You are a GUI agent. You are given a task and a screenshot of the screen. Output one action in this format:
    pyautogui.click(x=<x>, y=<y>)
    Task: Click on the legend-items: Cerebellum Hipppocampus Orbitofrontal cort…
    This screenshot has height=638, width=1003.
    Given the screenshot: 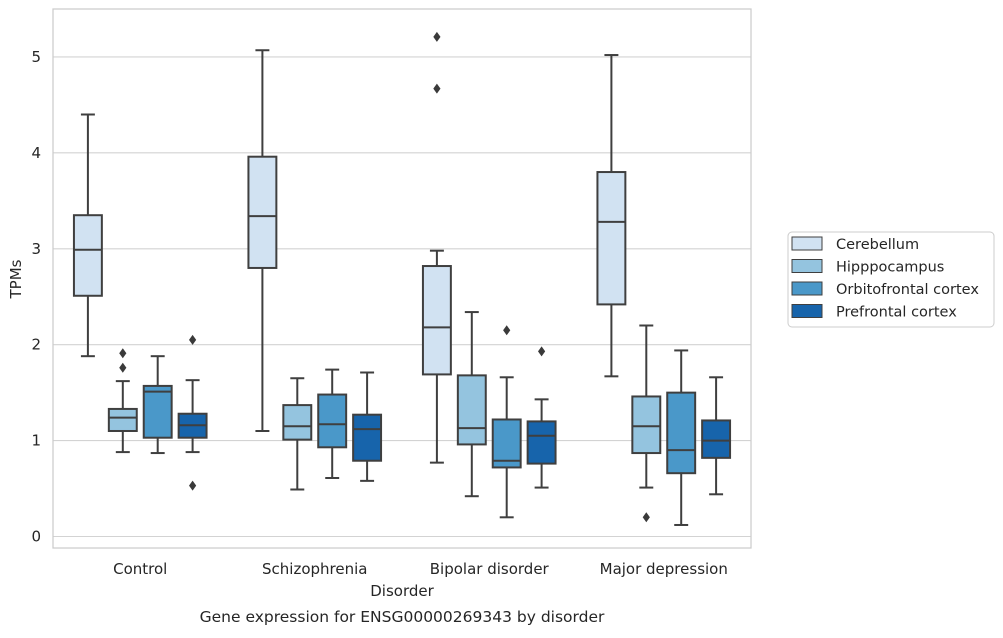 What is the action you would take?
    pyautogui.click(x=885, y=278)
    